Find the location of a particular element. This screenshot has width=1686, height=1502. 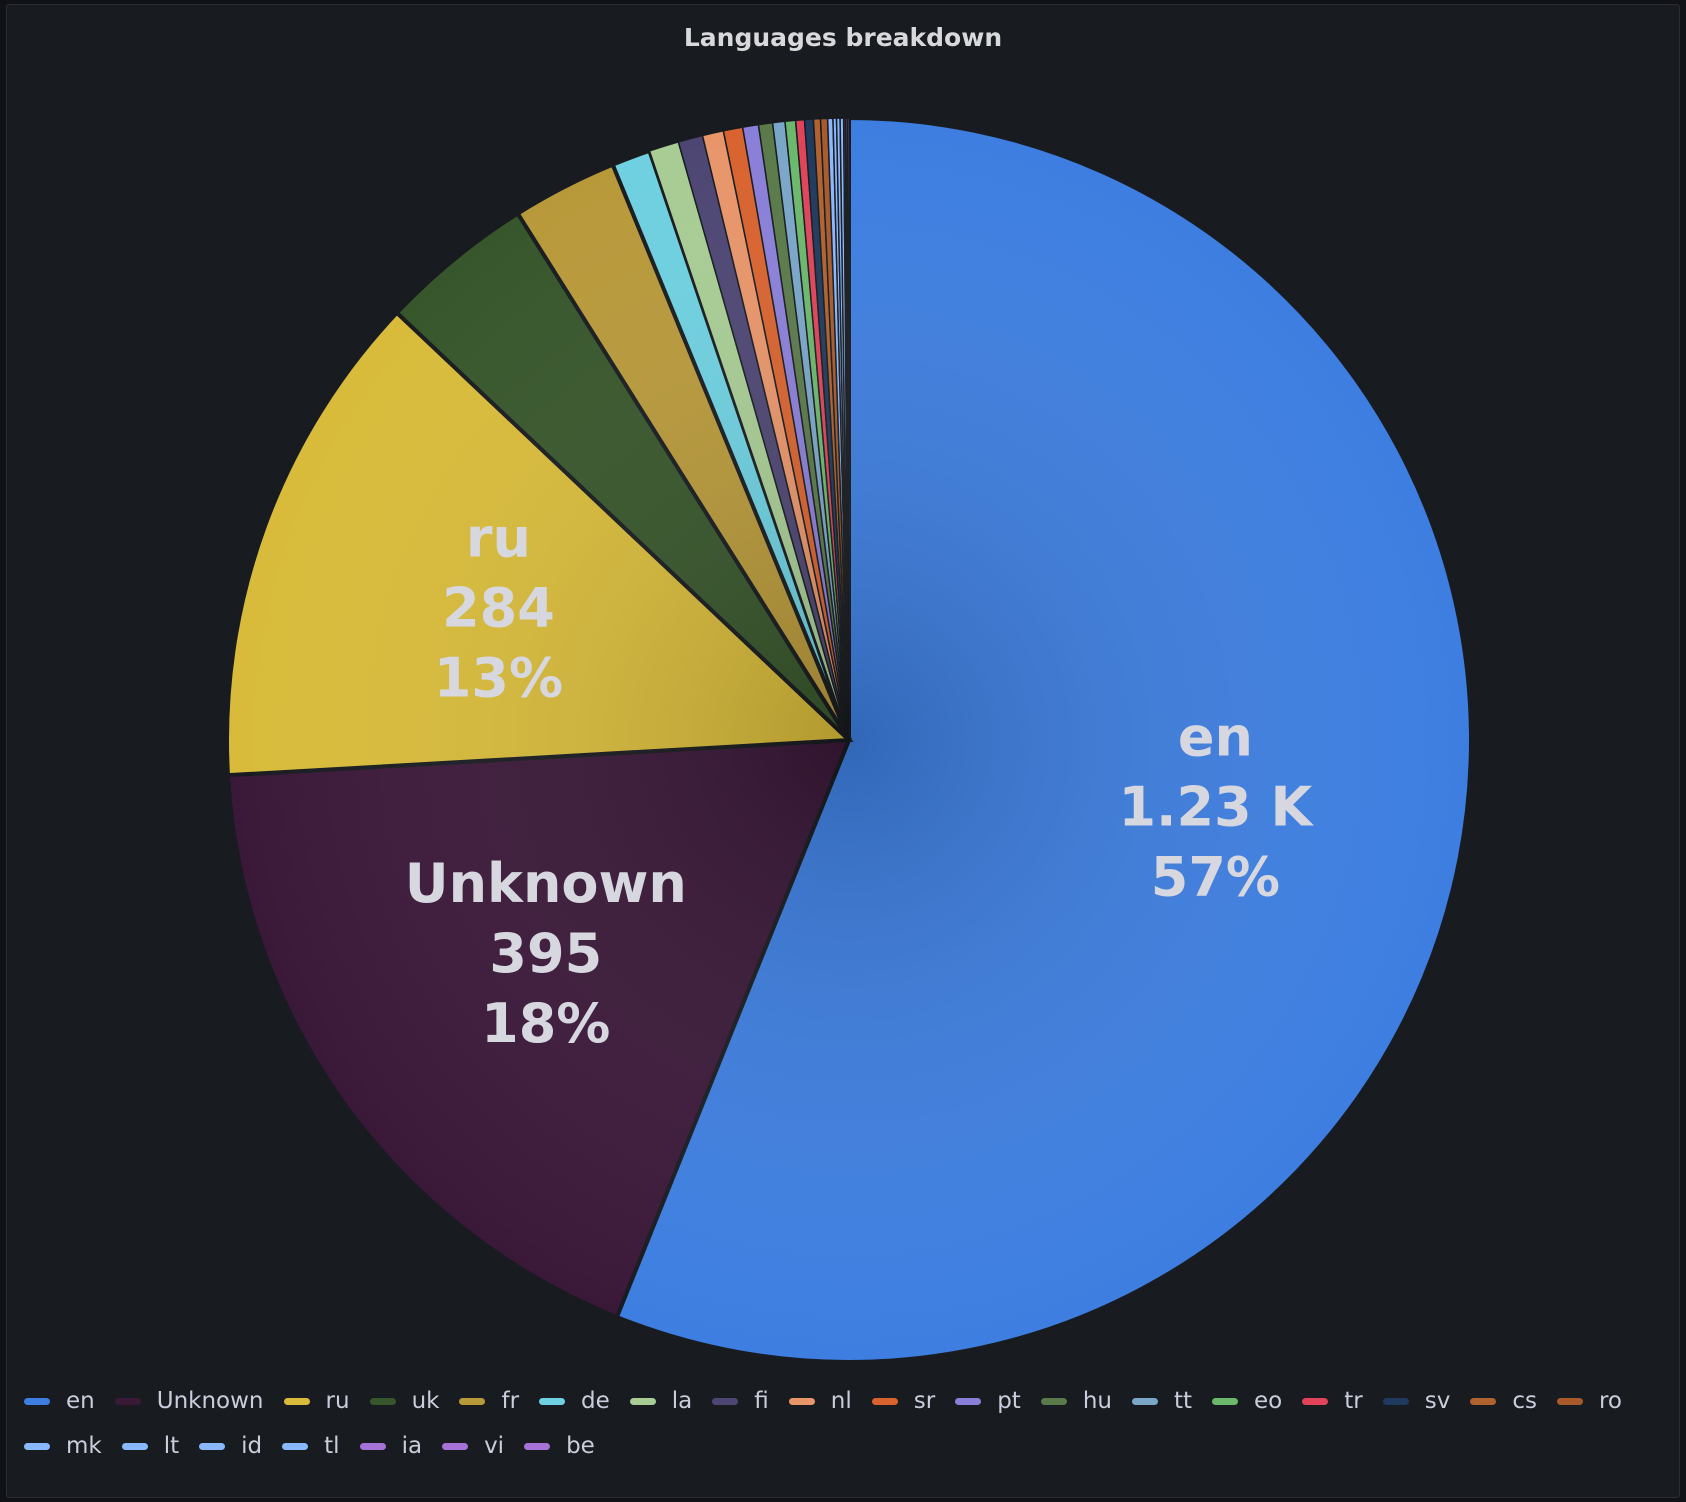

legend-label: mk is located at coordinates (84, 1446).